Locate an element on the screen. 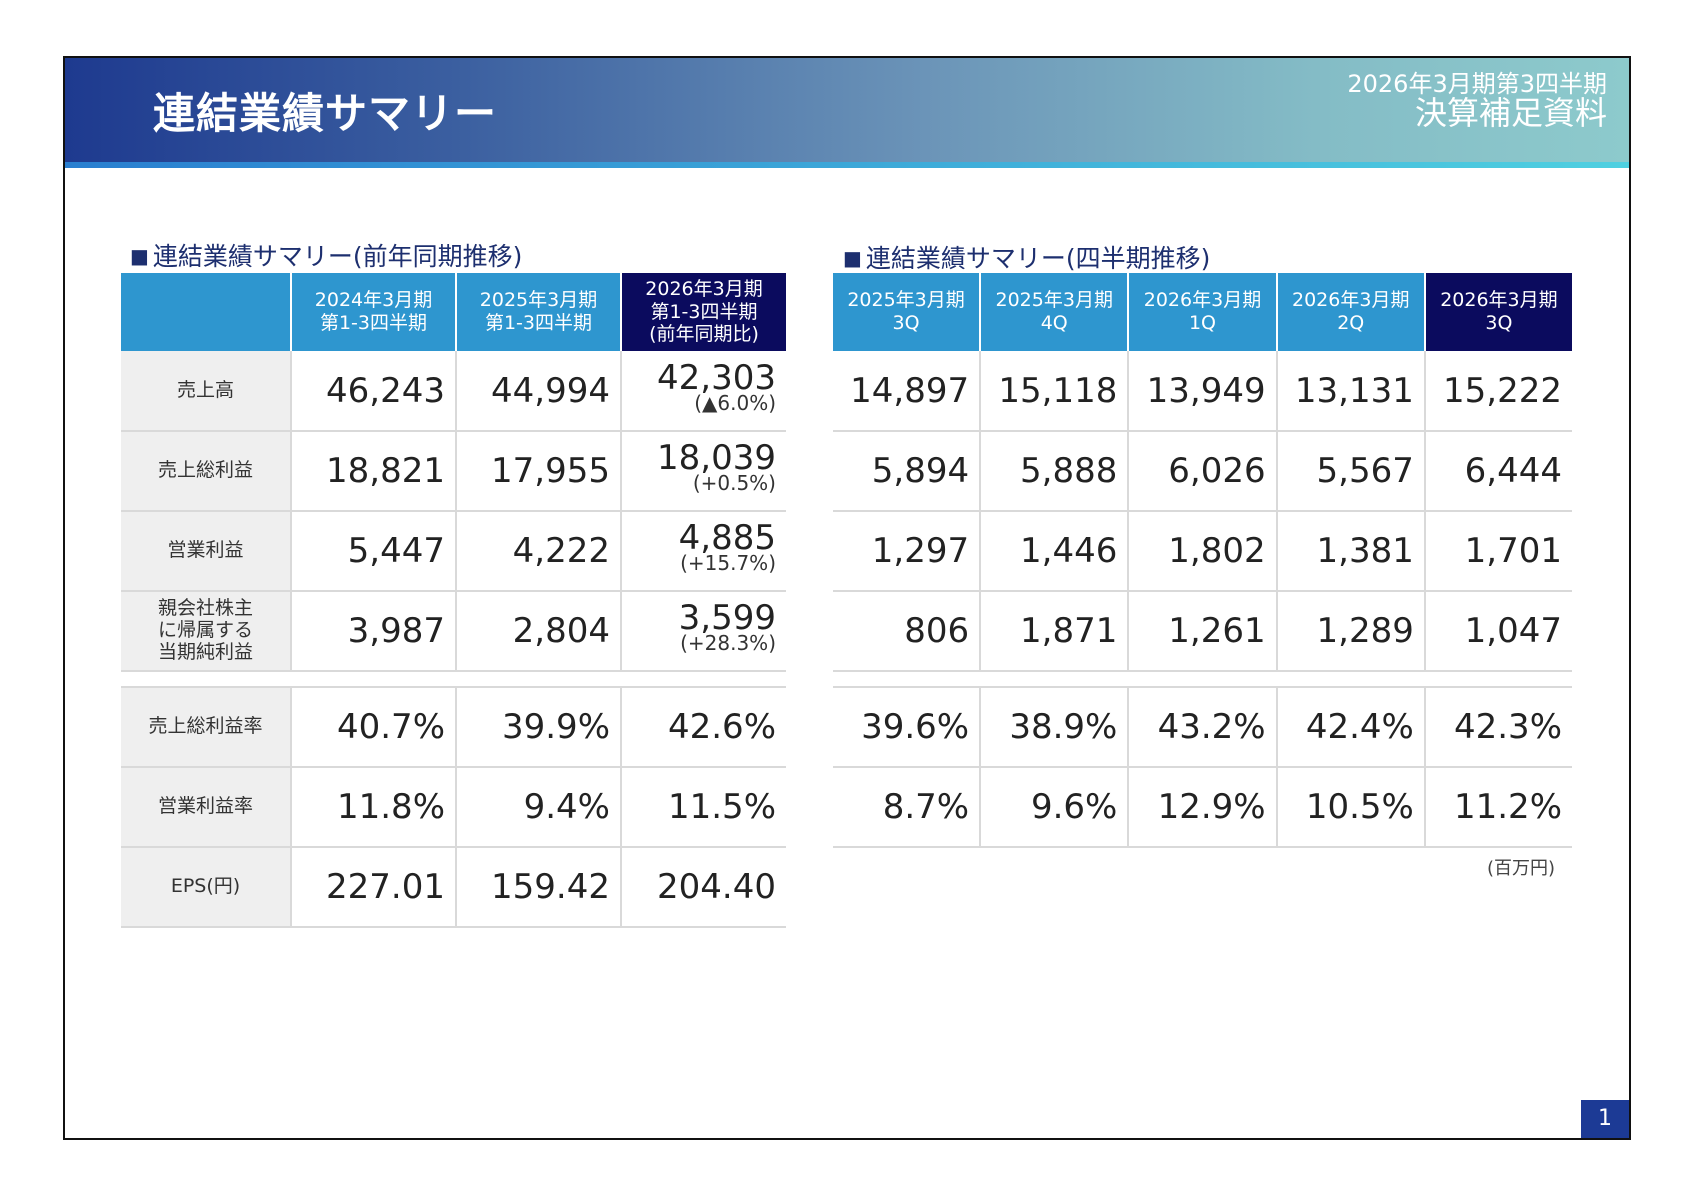 This screenshot has width=1684, height=1190. table-row: 806 1,871 1,261 1,289 1,047 is located at coordinates (1202, 631).